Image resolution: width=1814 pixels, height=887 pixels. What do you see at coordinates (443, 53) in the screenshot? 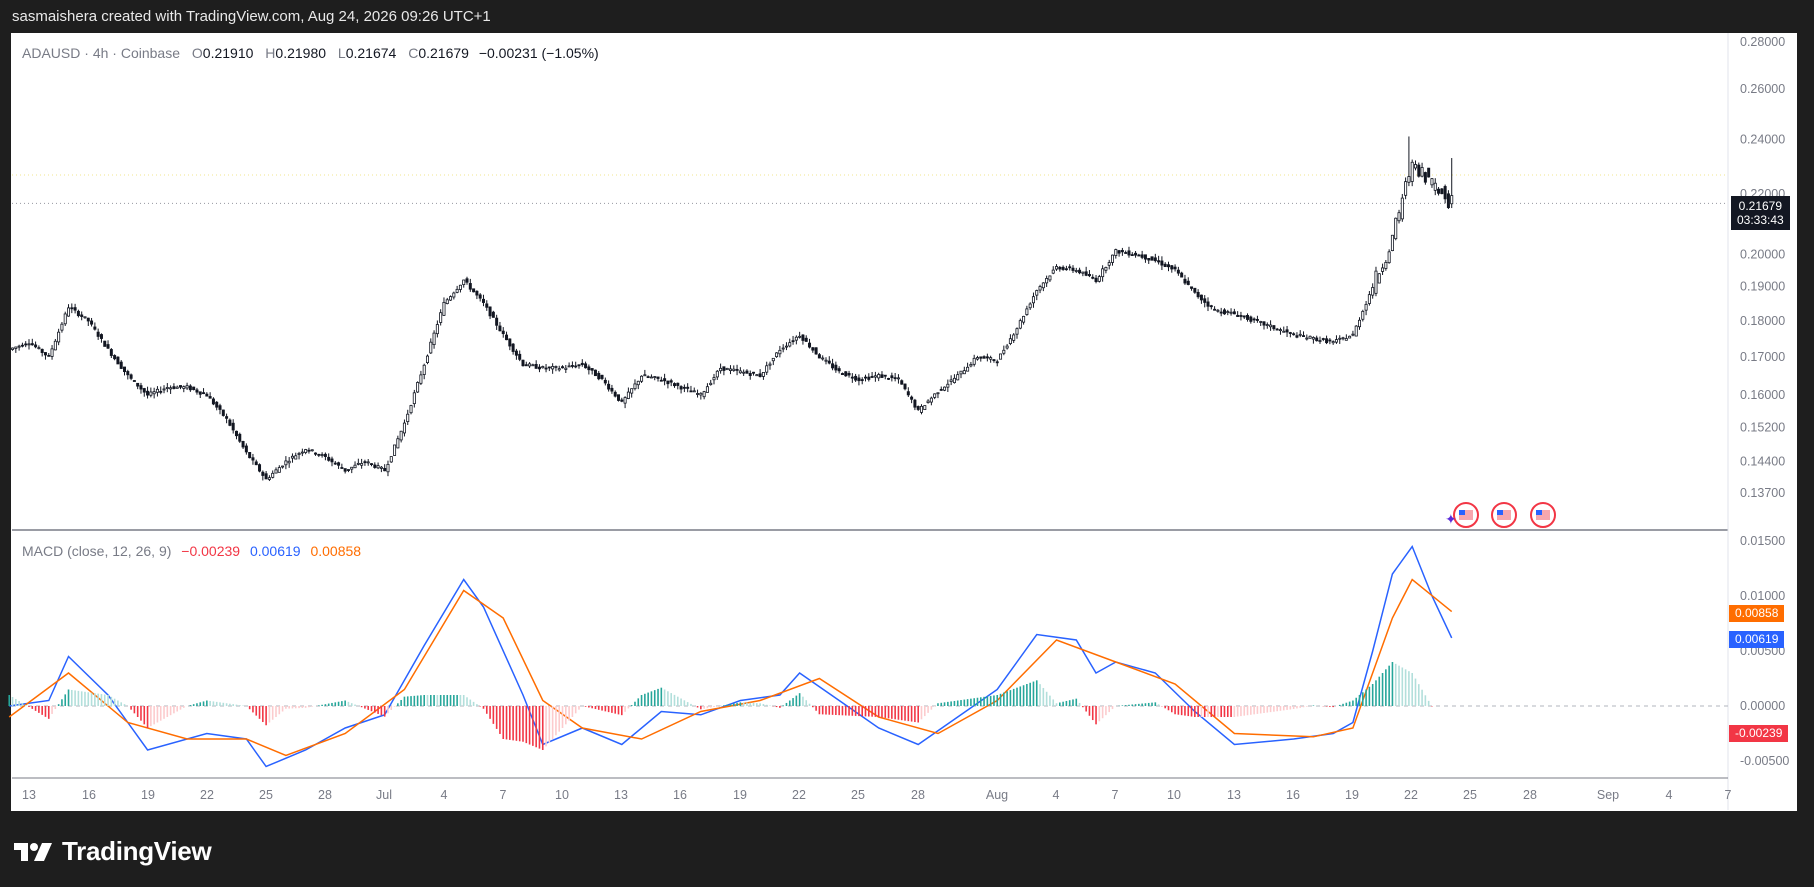
I see `legend-close: 0.21679` at bounding box center [443, 53].